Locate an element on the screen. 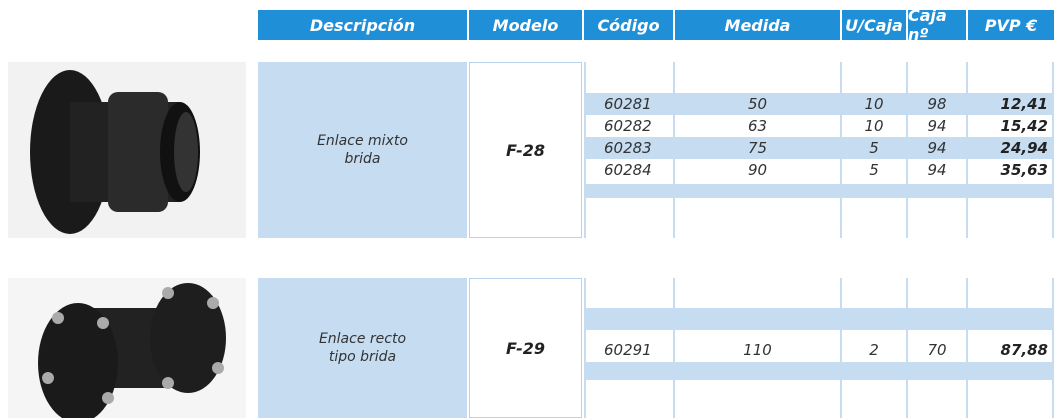 Image resolution: width=1054 pixels, height=418 pixels. codigo: 60281 is located at coordinates (628, 104).